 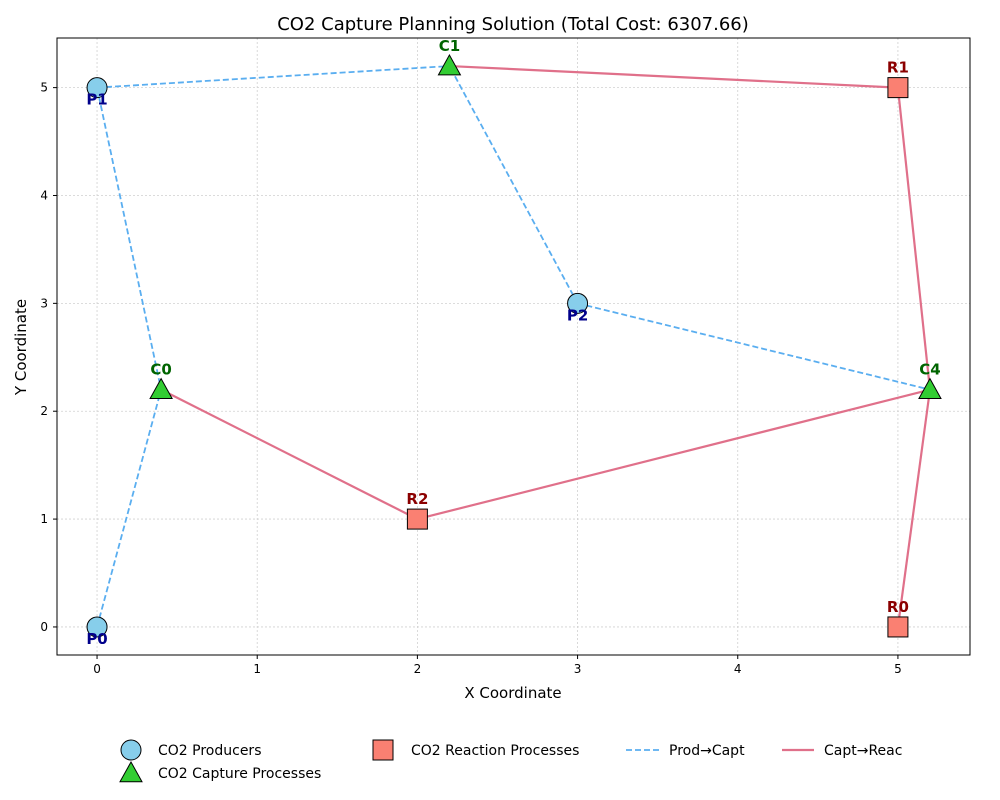 What do you see at coordinates (418, 669) in the screenshot?
I see `x-tick-label: 2` at bounding box center [418, 669].